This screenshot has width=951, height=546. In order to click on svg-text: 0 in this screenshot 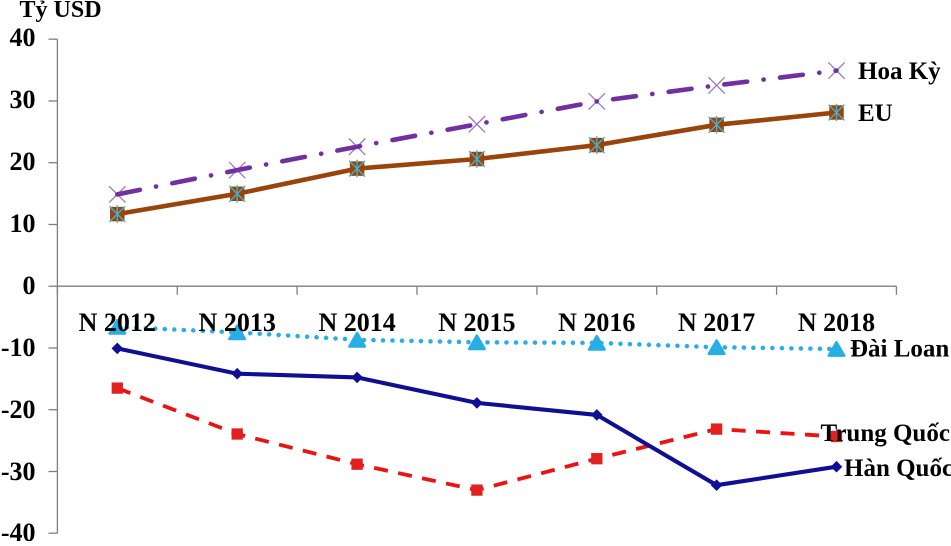, I will do `click(29, 285)`.